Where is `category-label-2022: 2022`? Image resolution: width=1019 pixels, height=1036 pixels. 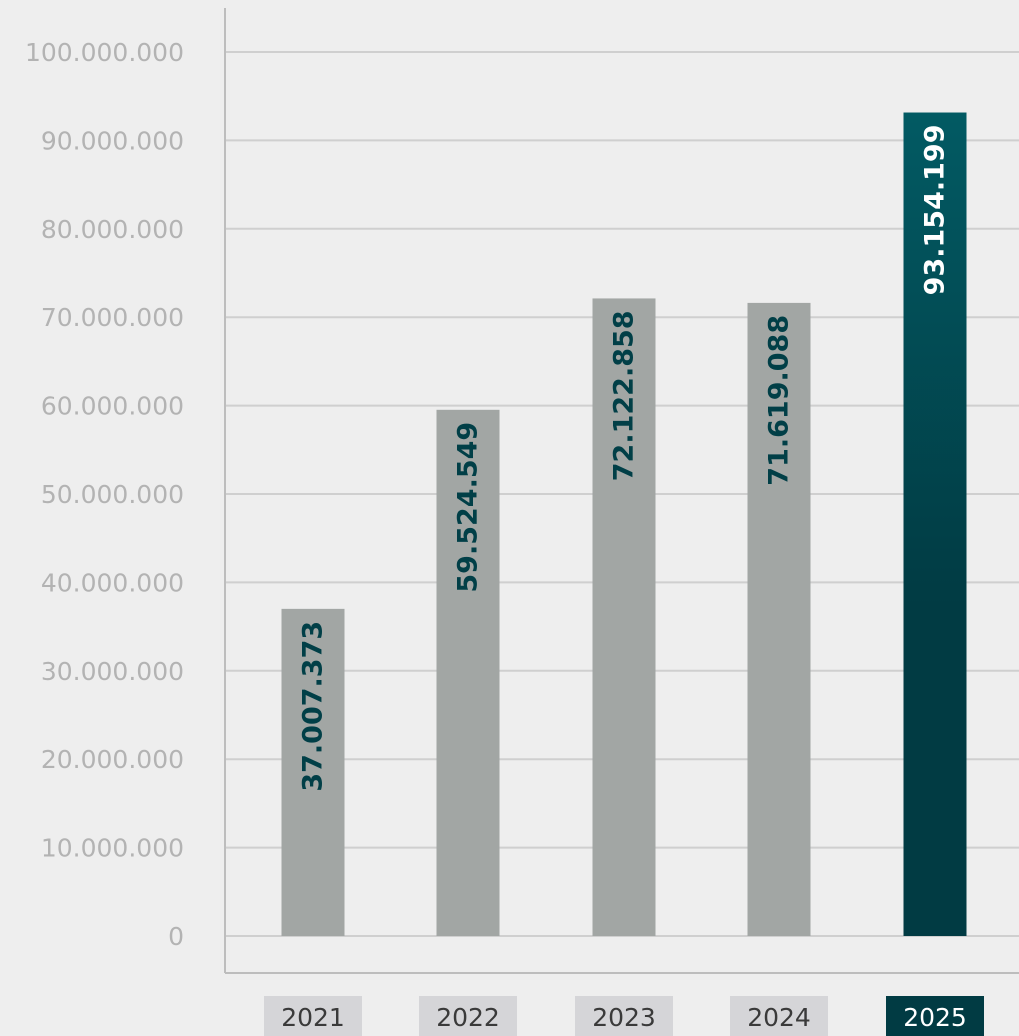 category-label-2022: 2022 is located at coordinates (468, 1017).